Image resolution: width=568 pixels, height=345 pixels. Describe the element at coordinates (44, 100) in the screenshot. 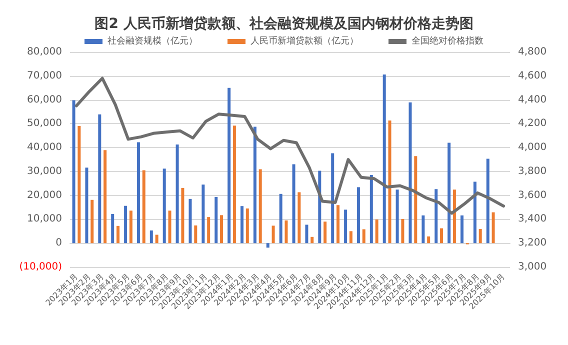

I see `y-tick-label: 60,000` at that location.